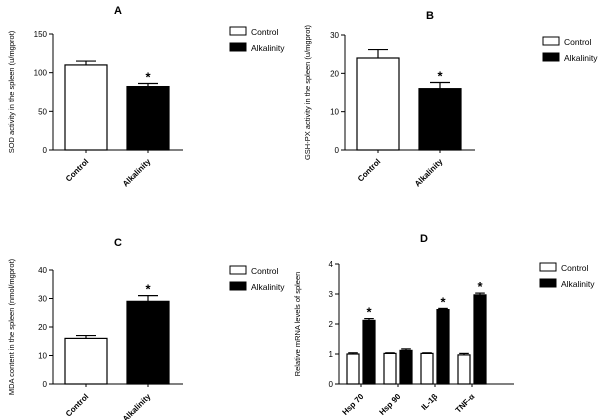 The image size is (600, 420). Describe the element at coordinates (334, 35) in the screenshot. I see `panel-b-y-tick-label: 30` at that location.